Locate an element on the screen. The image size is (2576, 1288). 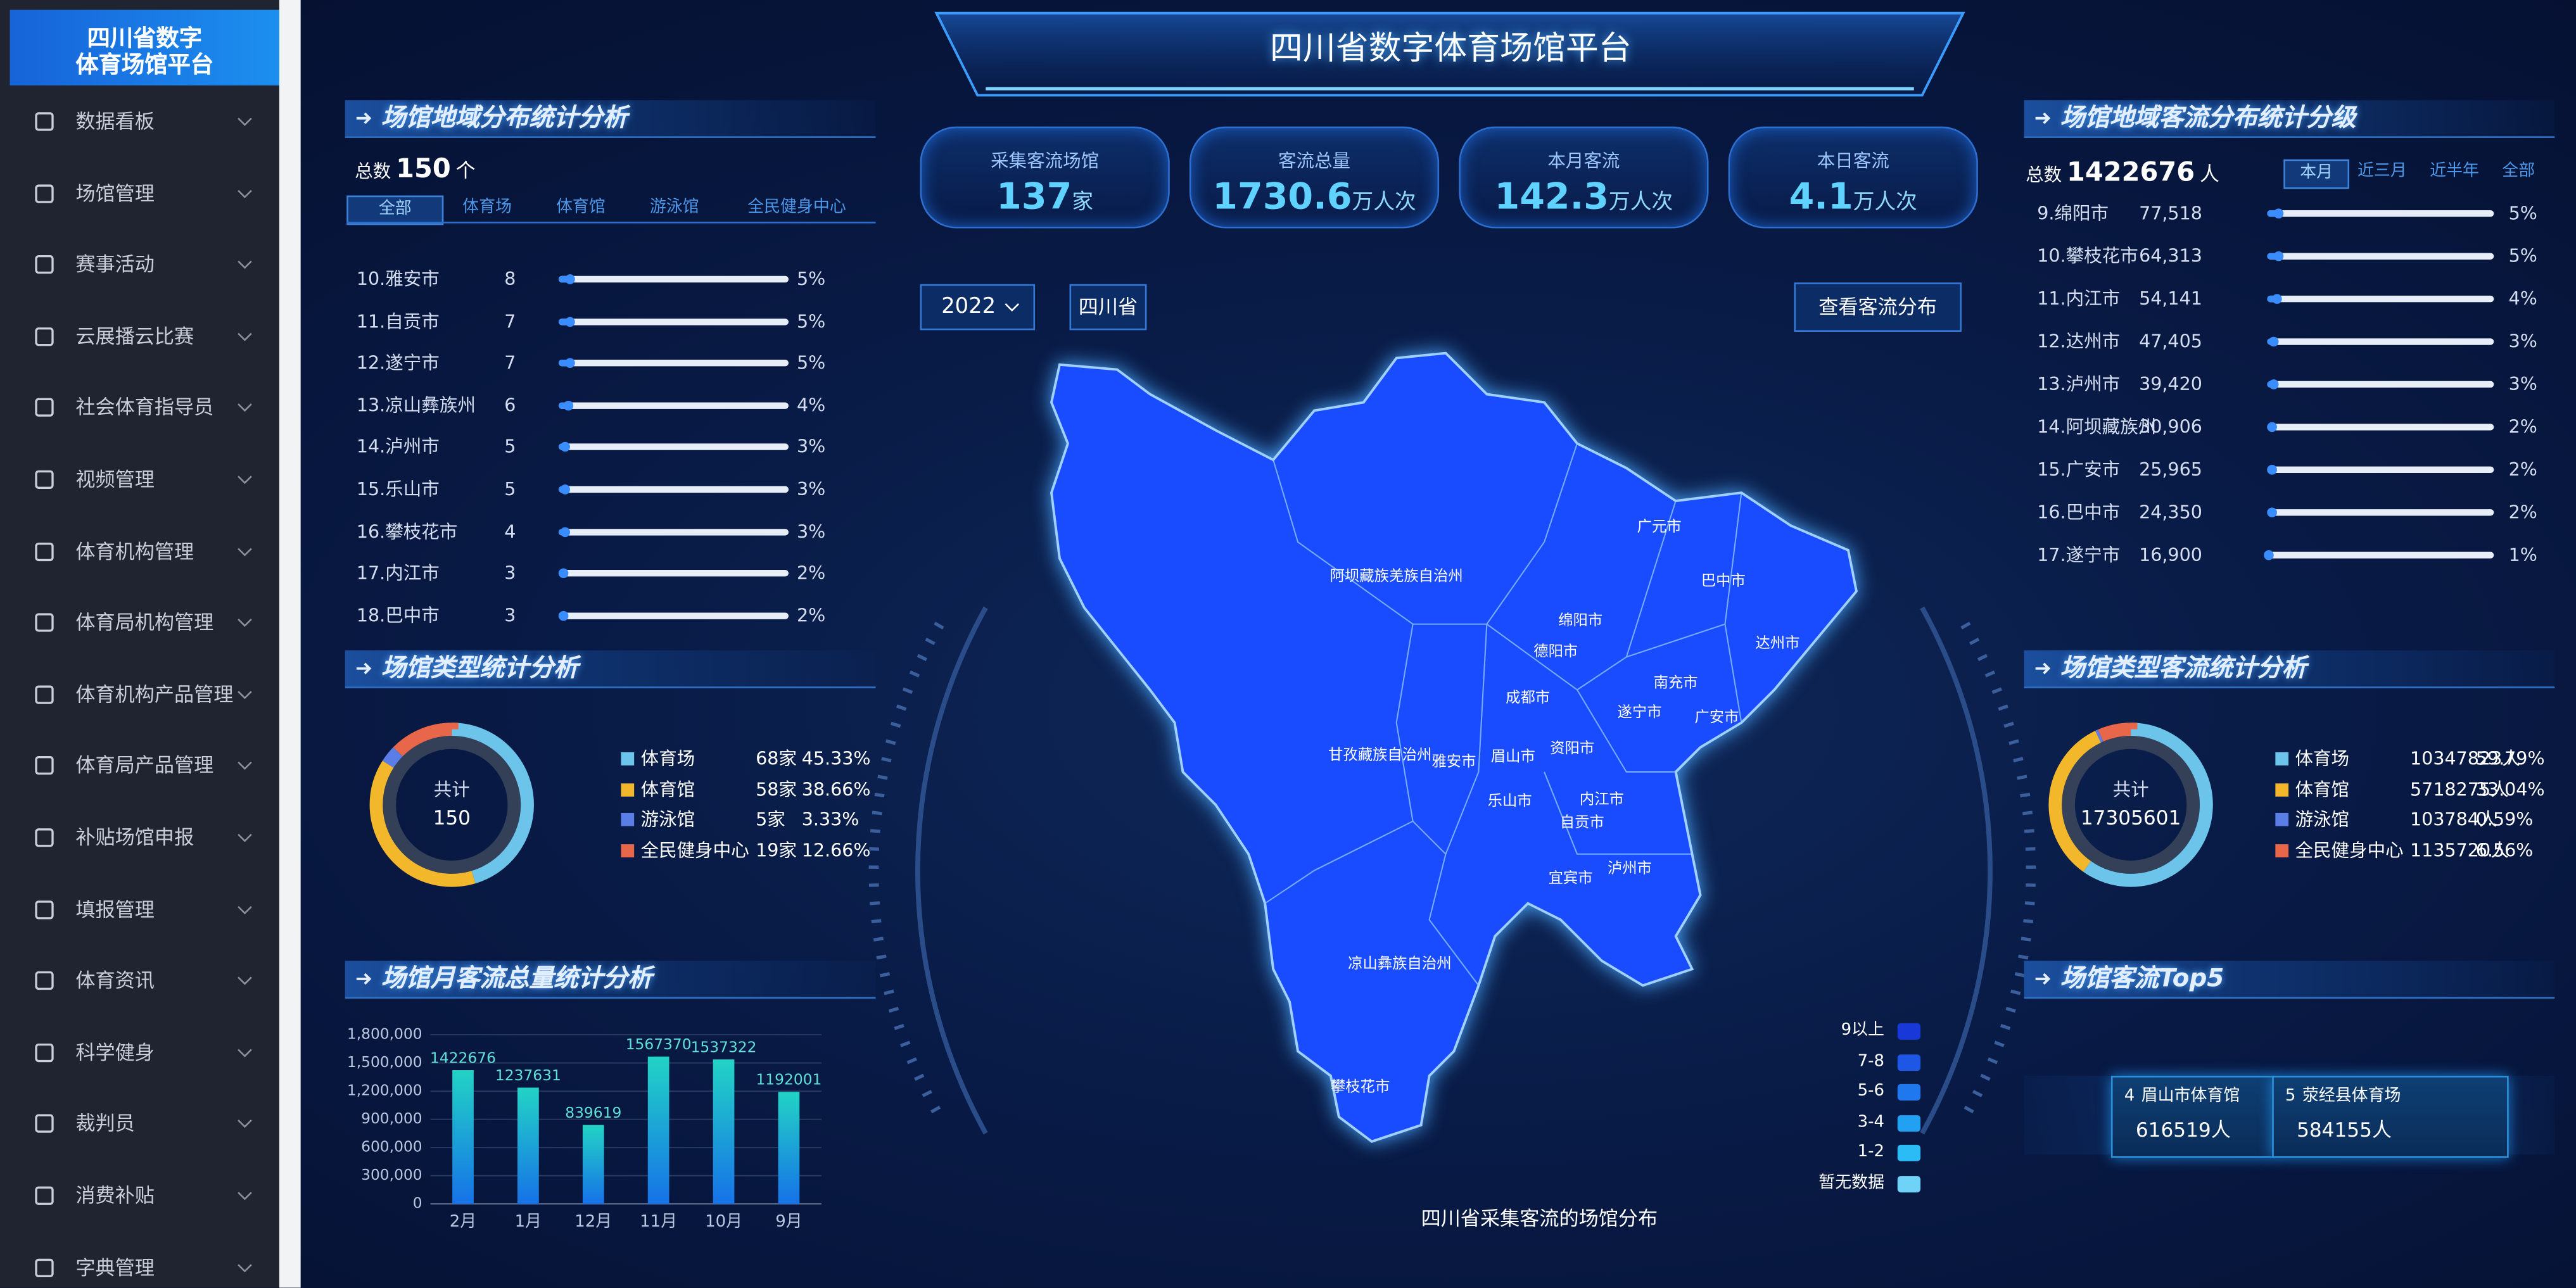
row-percent: 5% is located at coordinates (811, 321).